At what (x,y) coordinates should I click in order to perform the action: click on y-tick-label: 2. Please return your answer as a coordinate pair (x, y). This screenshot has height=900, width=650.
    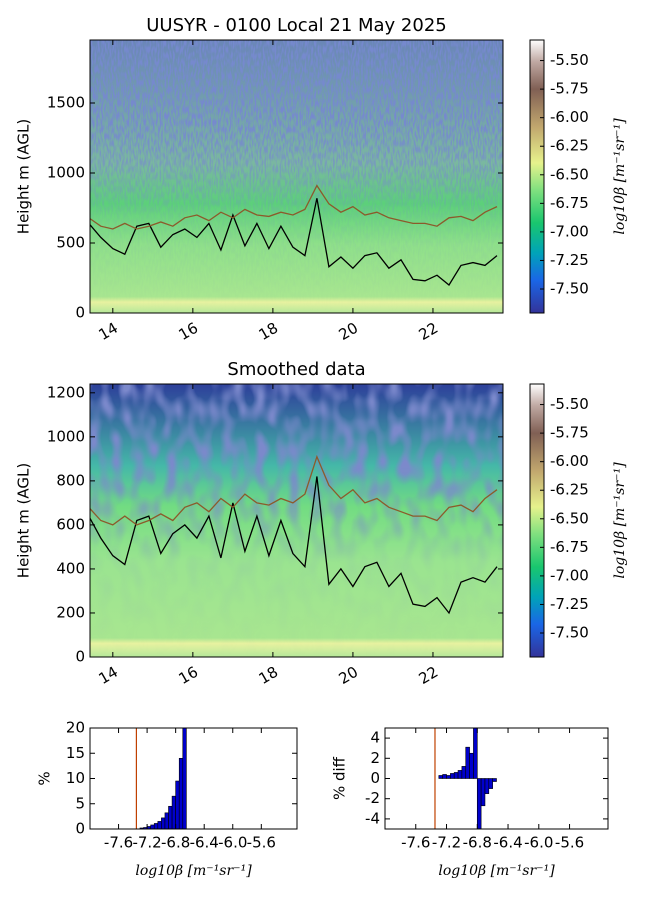
    Looking at the image, I should click on (375, 758).